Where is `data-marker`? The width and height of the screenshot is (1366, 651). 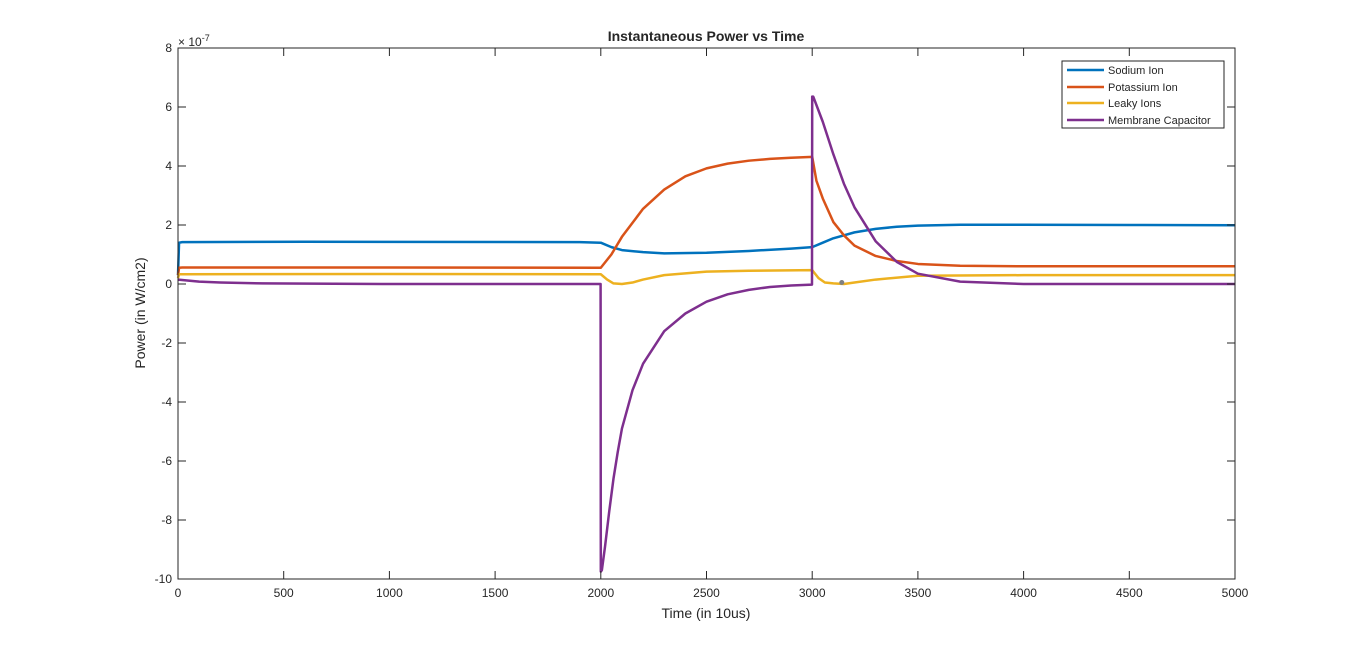 data-marker is located at coordinates (842, 283).